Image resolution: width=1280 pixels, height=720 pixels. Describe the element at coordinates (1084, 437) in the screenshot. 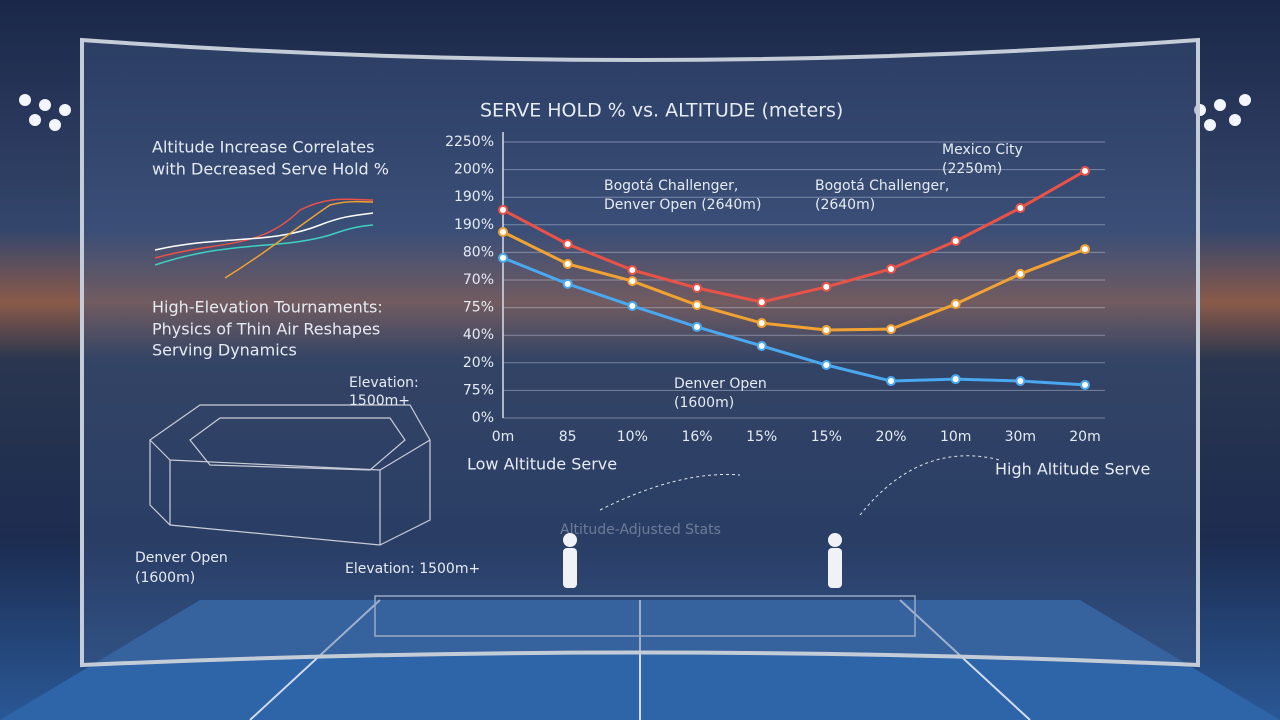

I see `x-tick-label: 20m` at that location.